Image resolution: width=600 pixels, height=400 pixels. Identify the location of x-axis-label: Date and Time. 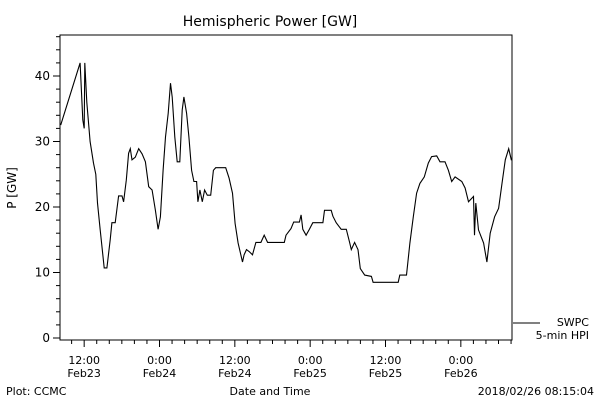
(270, 391).